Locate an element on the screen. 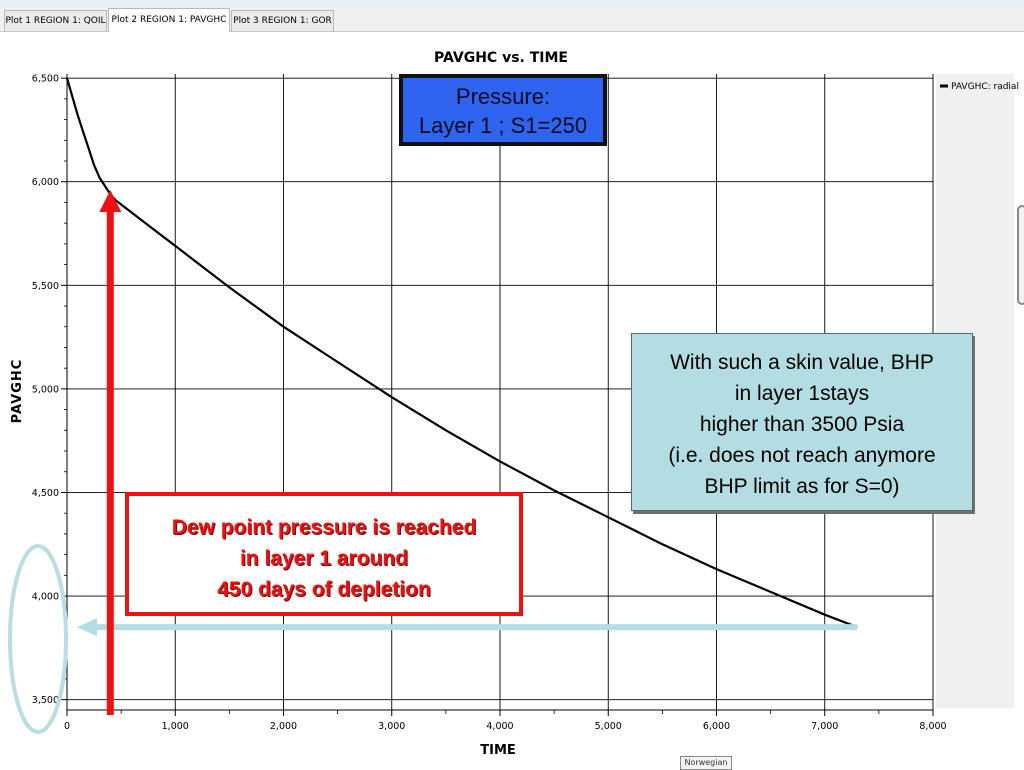  x-tick-label: 5,000 is located at coordinates (608, 726).